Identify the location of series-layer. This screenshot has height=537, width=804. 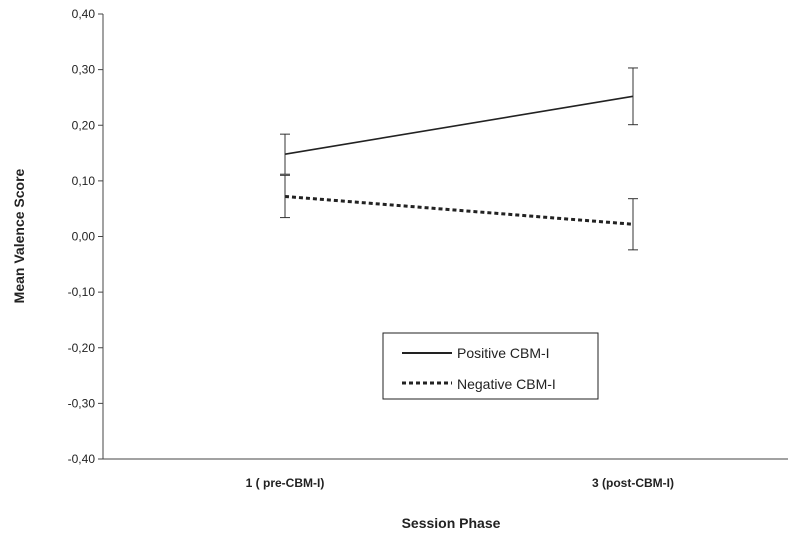
(459, 160).